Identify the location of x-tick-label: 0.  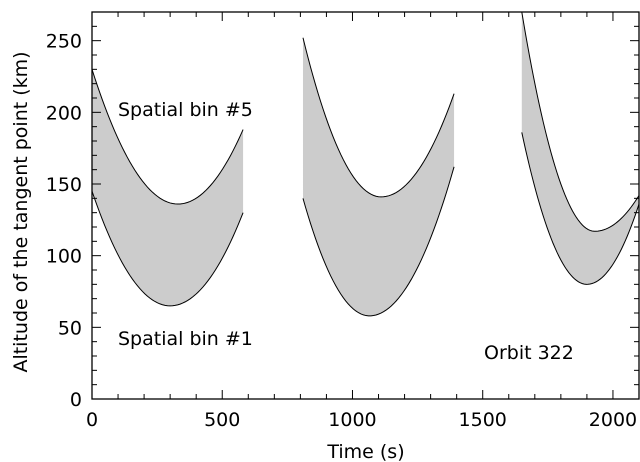
(92, 420).